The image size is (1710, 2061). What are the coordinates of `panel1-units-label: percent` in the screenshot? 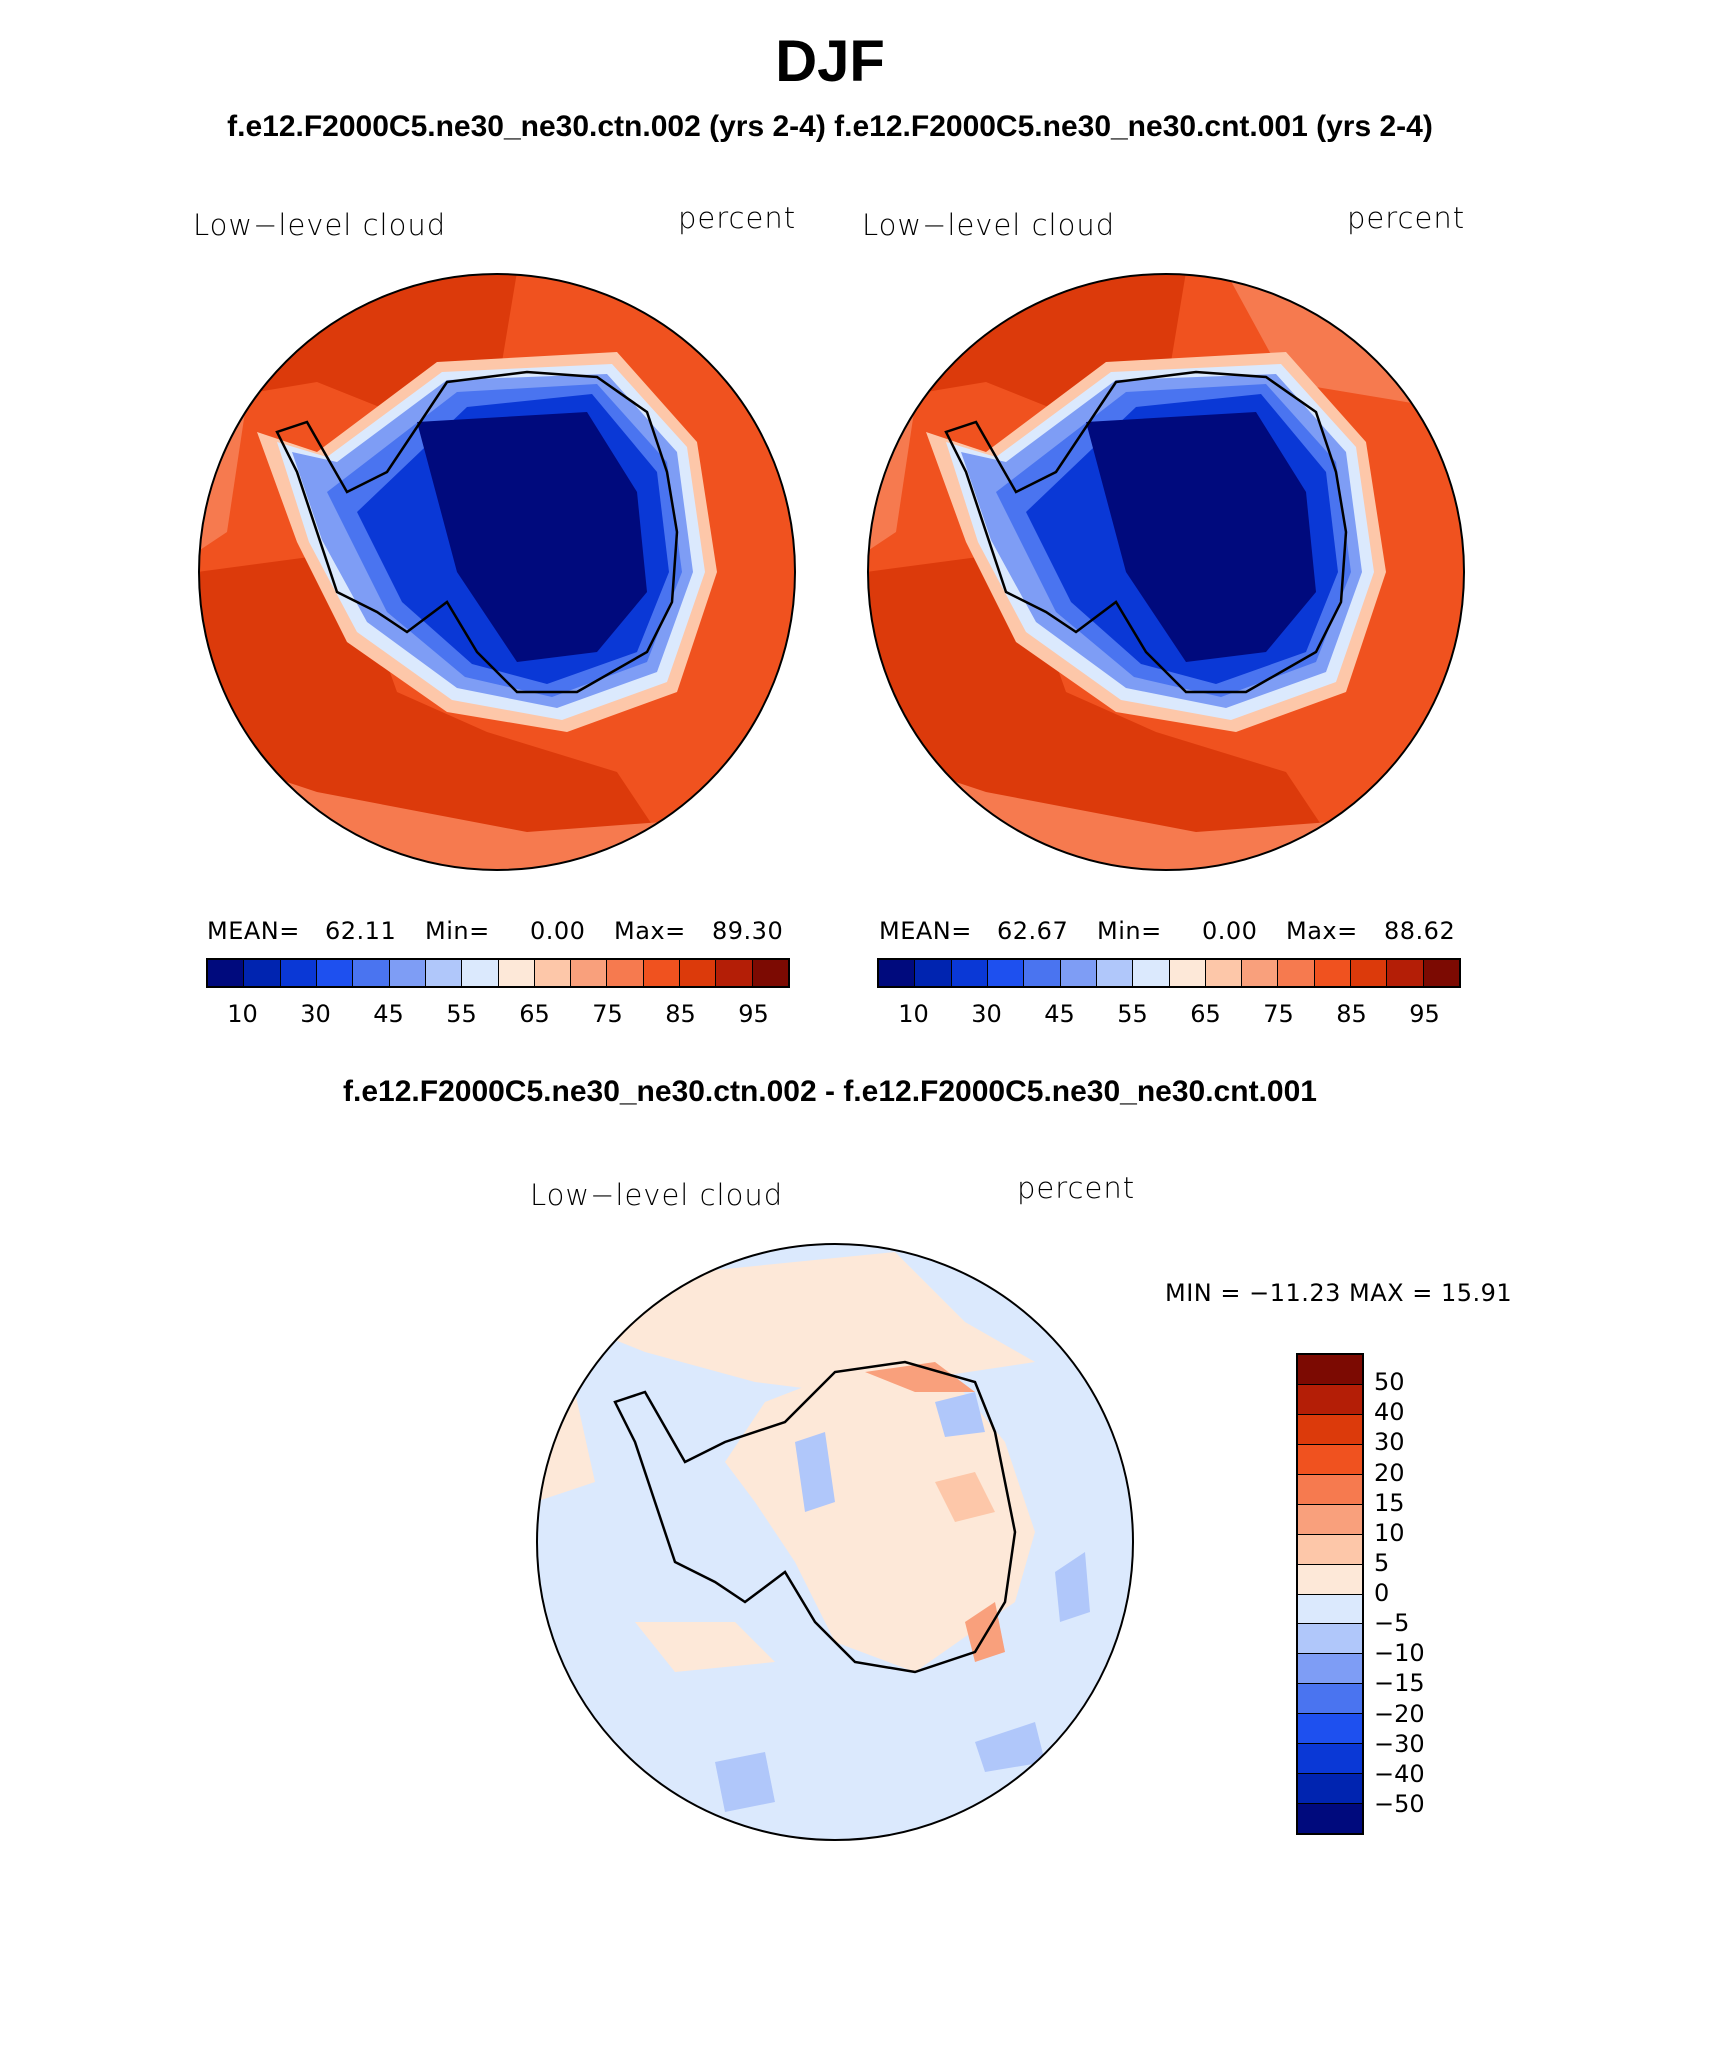 It's located at (737, 218).